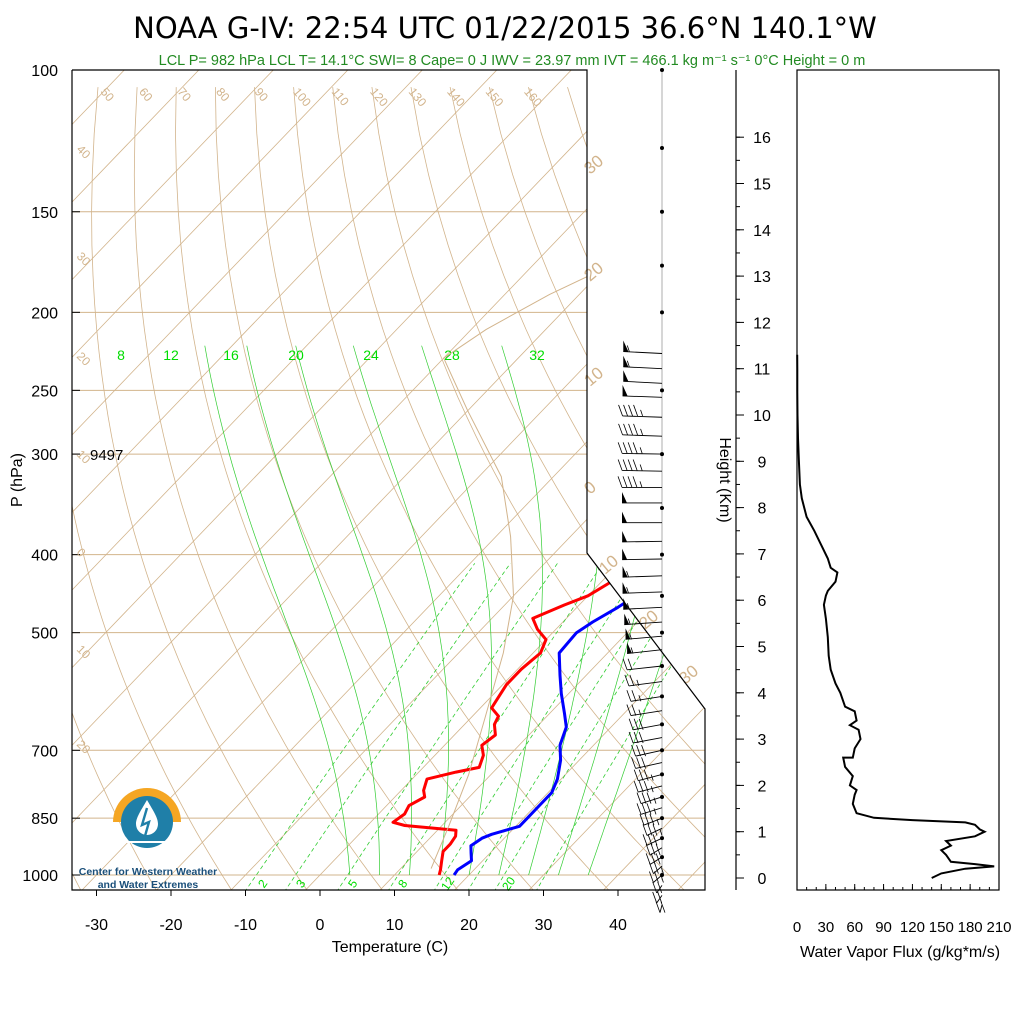 Image resolution: width=1024 pixels, height=1024 pixels. What do you see at coordinates (145, 822) in the screenshot?
I see `logo-bolt-icon` at bounding box center [145, 822].